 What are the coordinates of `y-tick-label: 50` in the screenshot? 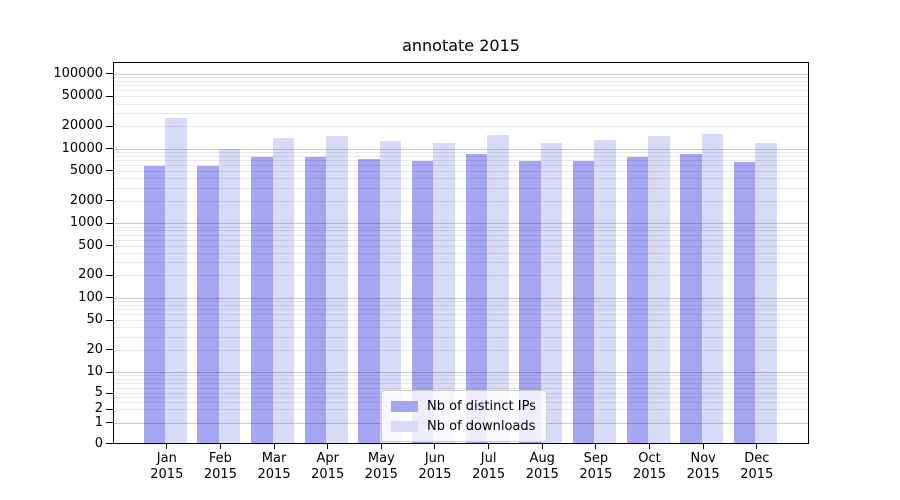 It's located at (94, 320).